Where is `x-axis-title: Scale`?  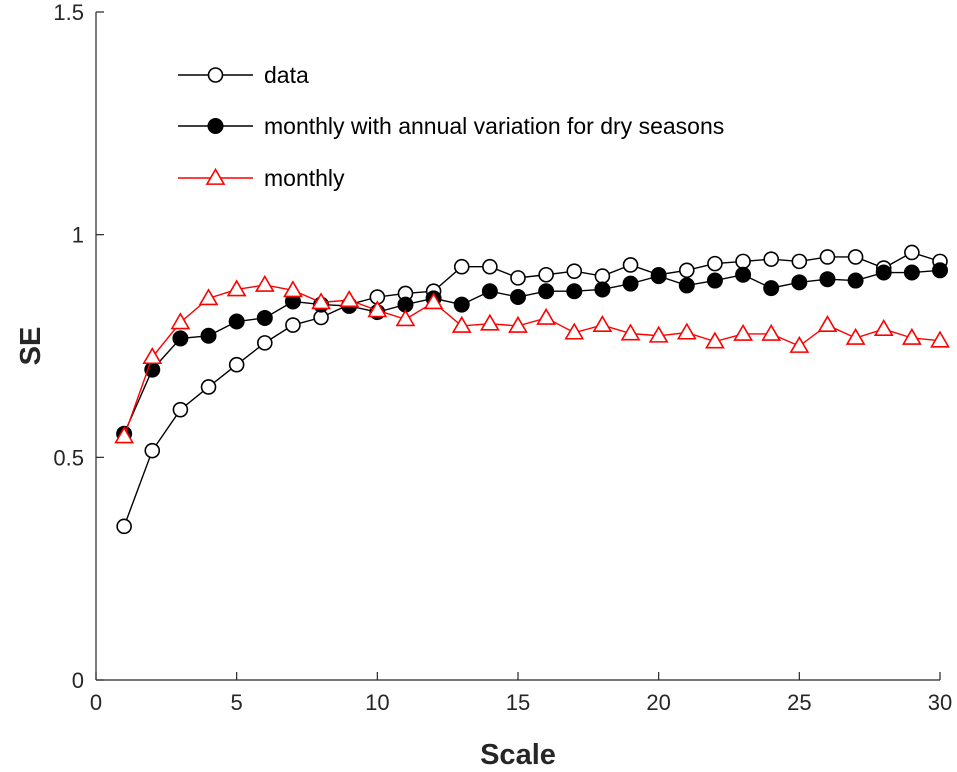 x-axis-title: Scale is located at coordinates (518, 755).